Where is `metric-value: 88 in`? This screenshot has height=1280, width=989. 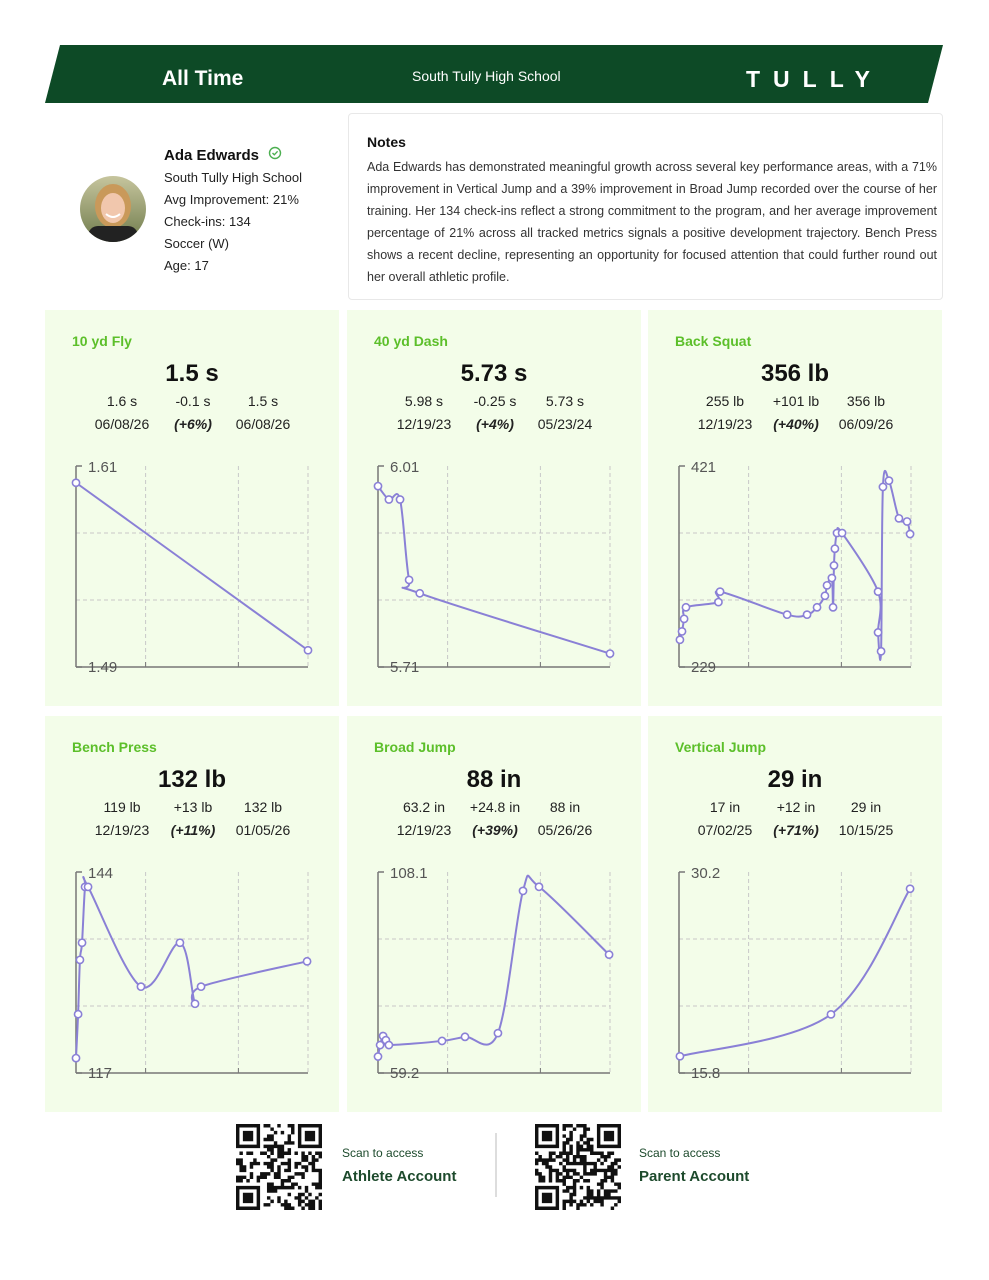
metric-value: 88 in is located at coordinates (494, 779).